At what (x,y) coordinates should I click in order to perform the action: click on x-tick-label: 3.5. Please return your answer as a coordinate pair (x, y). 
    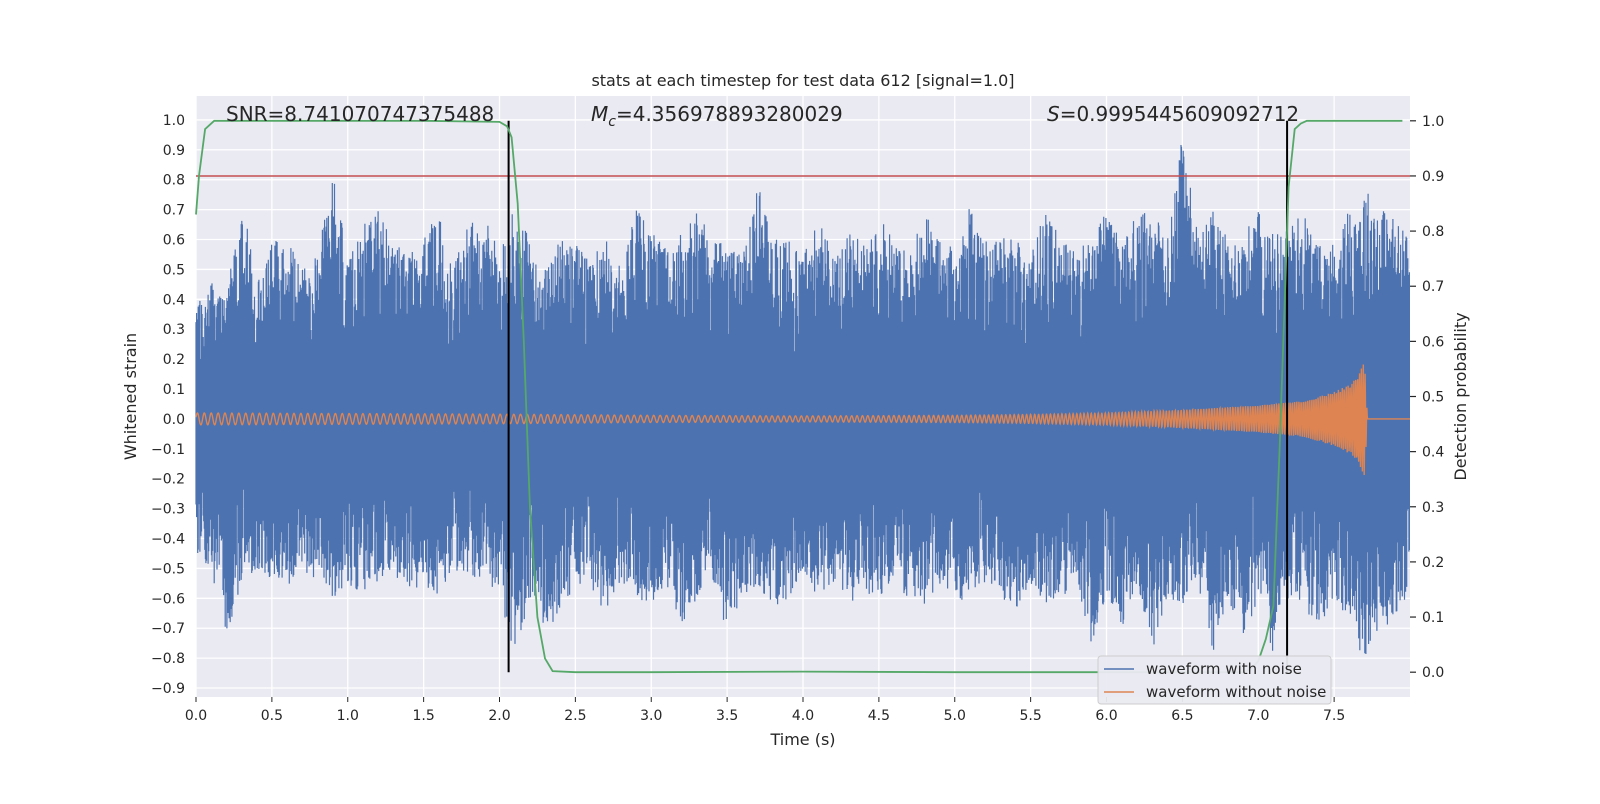
    Looking at the image, I should click on (727, 716).